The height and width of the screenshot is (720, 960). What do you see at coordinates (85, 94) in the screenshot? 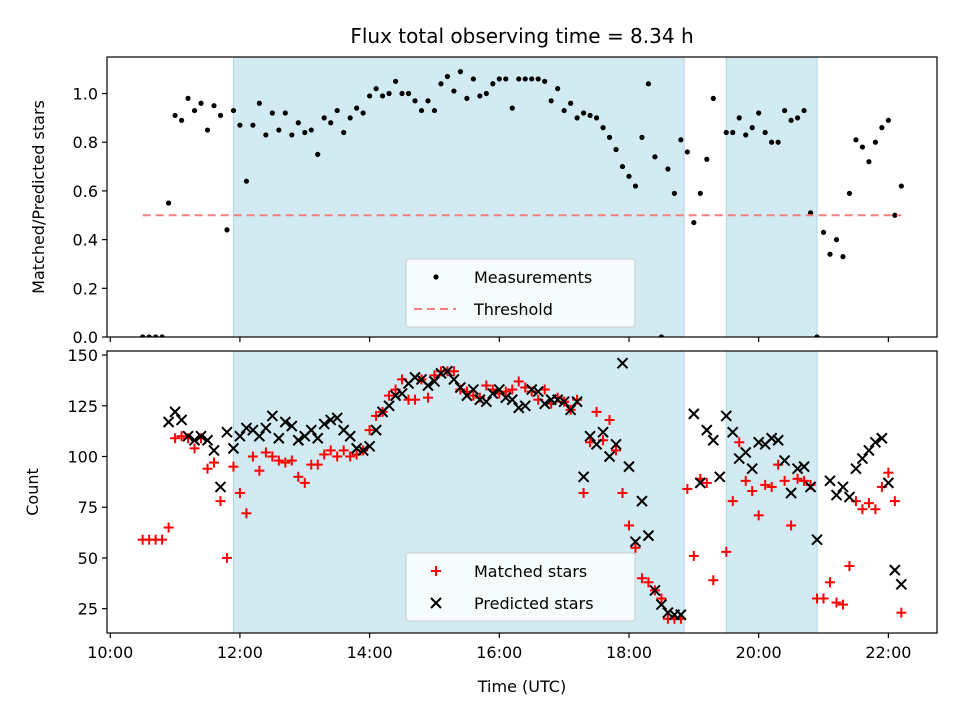
I see `ratio-y-tick-label: 1.0` at bounding box center [85, 94].